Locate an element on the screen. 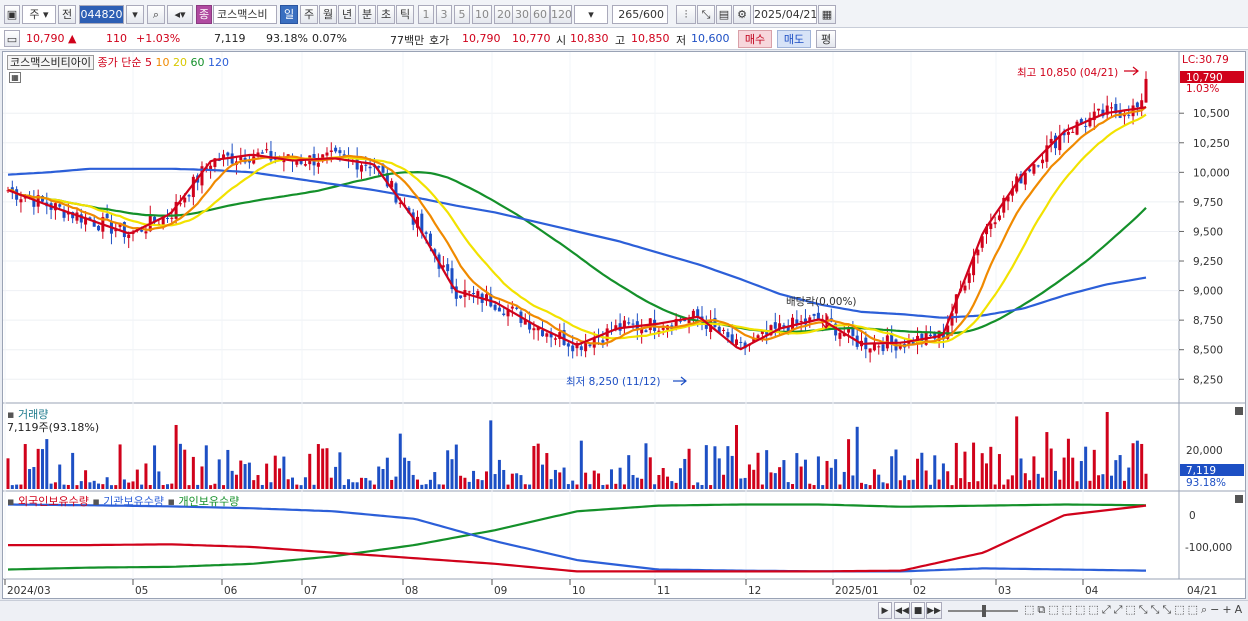  price-change: 110 is located at coordinates (116, 38).